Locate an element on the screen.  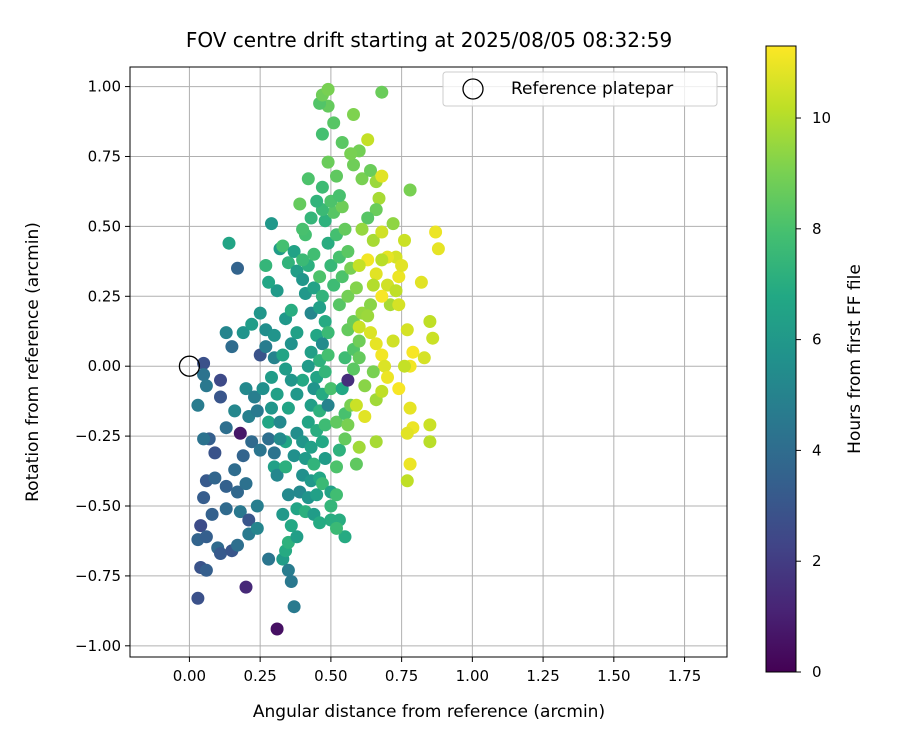
colorbar: 0 2 4 6 8 10 Hours from first FF file is located at coordinates (815, 363).